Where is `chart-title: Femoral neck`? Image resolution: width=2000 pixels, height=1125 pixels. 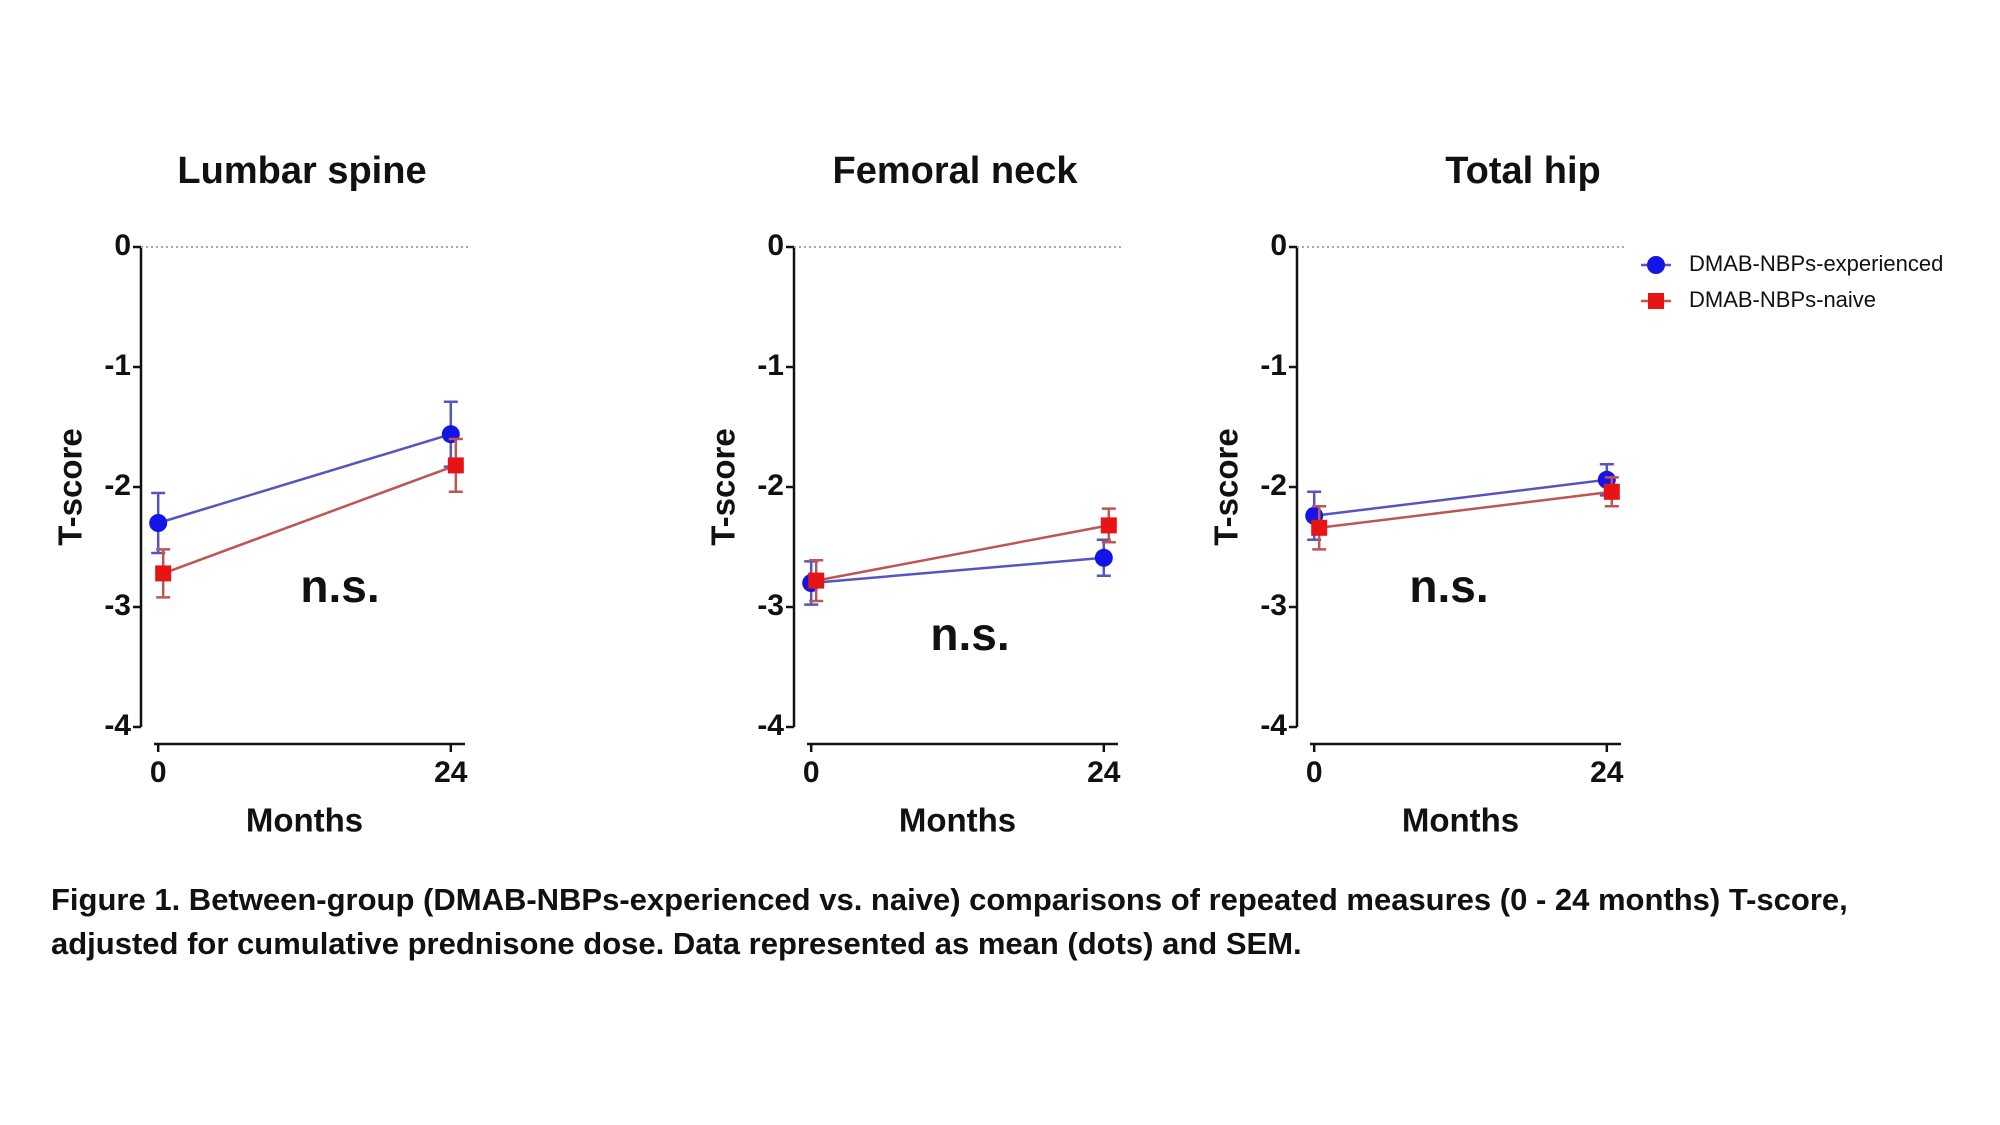 chart-title: Femoral neck is located at coordinates (956, 171).